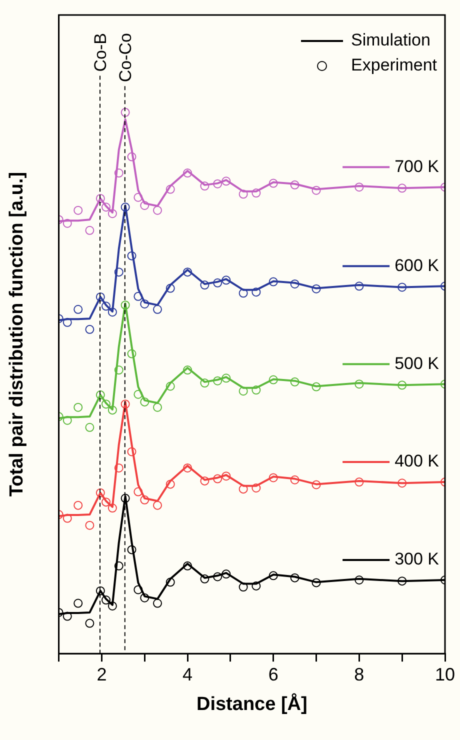 The height and width of the screenshot is (740, 460). Describe the element at coordinates (417, 559) in the screenshot. I see `legend-label: 300 K` at that location.